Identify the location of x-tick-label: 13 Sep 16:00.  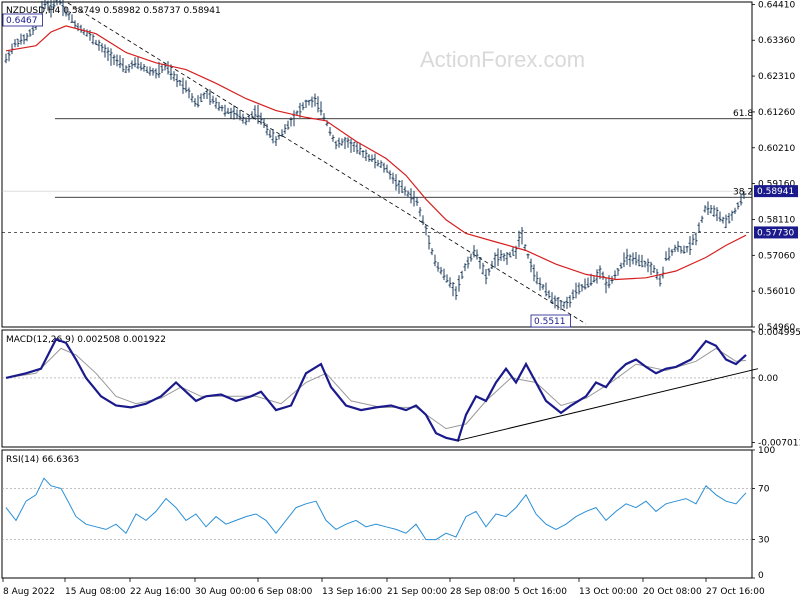
(352, 592).